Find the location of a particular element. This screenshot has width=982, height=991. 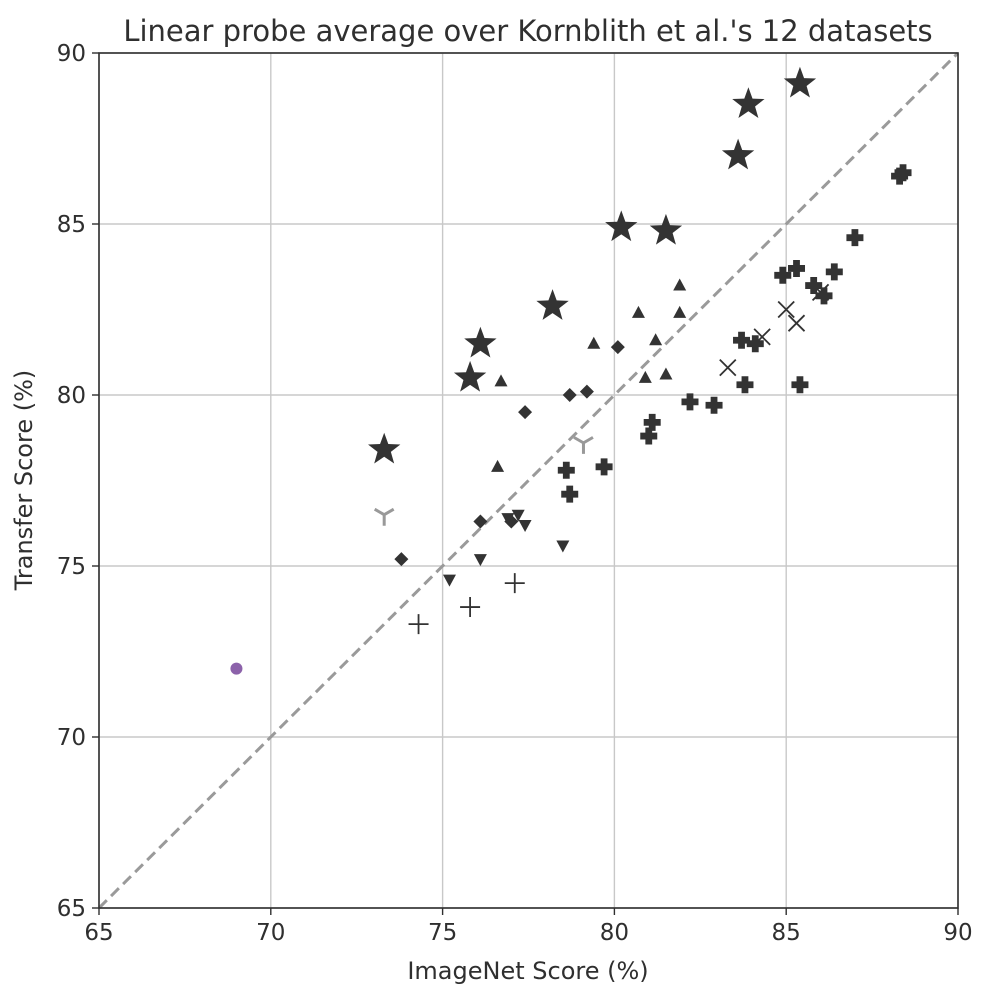

x-tick-label: 75 is located at coordinates (442, 933).